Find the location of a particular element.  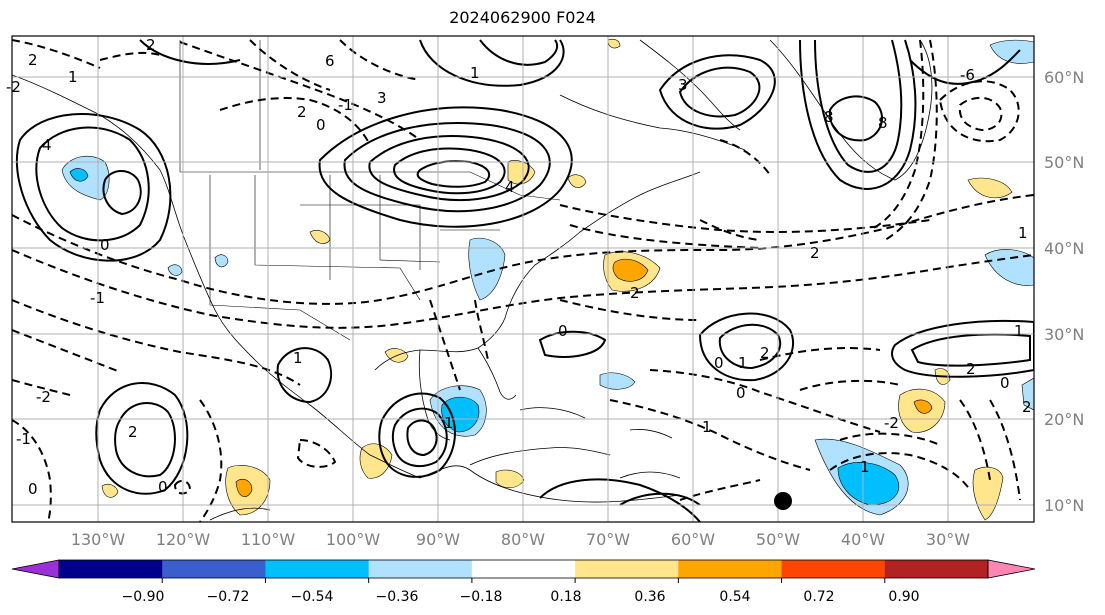

latitude-labels: 60°N 50°N 40°N 30°N 20°N 10°N is located at coordinates (1064, 291).